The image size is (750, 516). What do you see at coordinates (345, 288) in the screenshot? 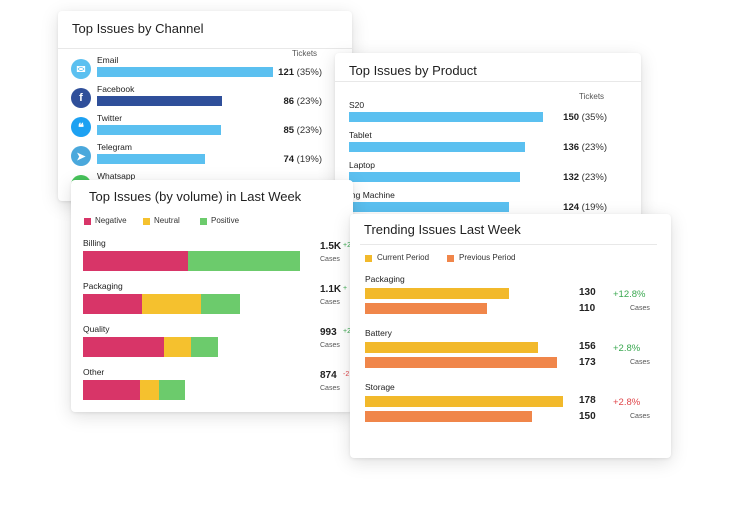
I see `volume-change: +` at bounding box center [345, 288].